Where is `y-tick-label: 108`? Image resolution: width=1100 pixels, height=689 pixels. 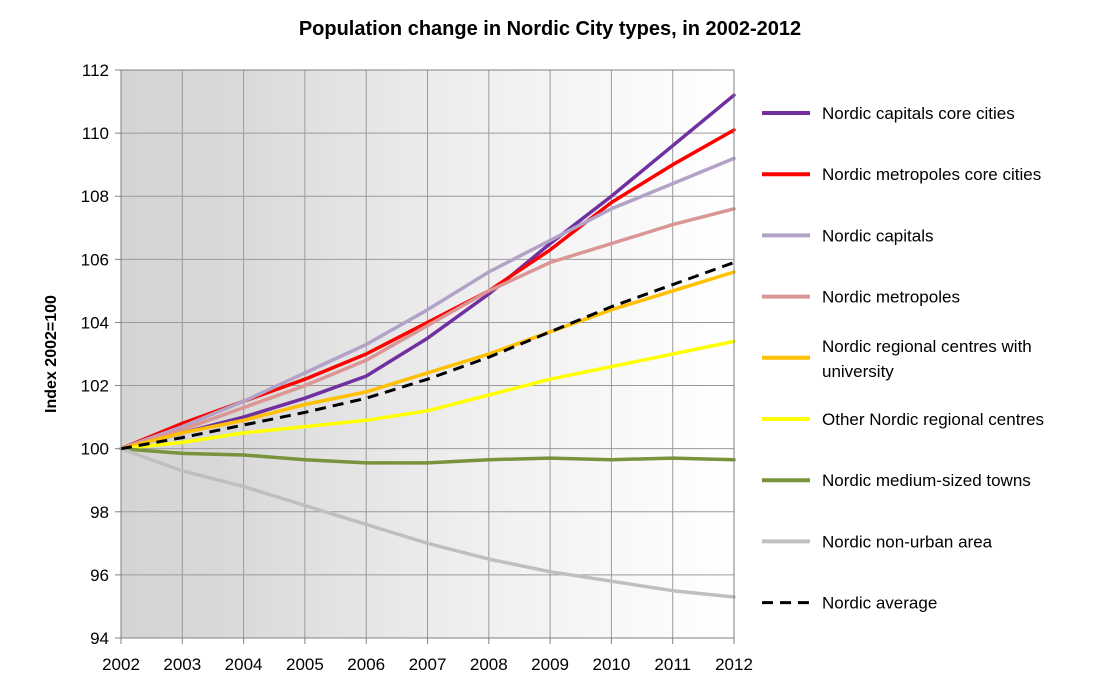
y-tick-label: 108 is located at coordinates (95, 196).